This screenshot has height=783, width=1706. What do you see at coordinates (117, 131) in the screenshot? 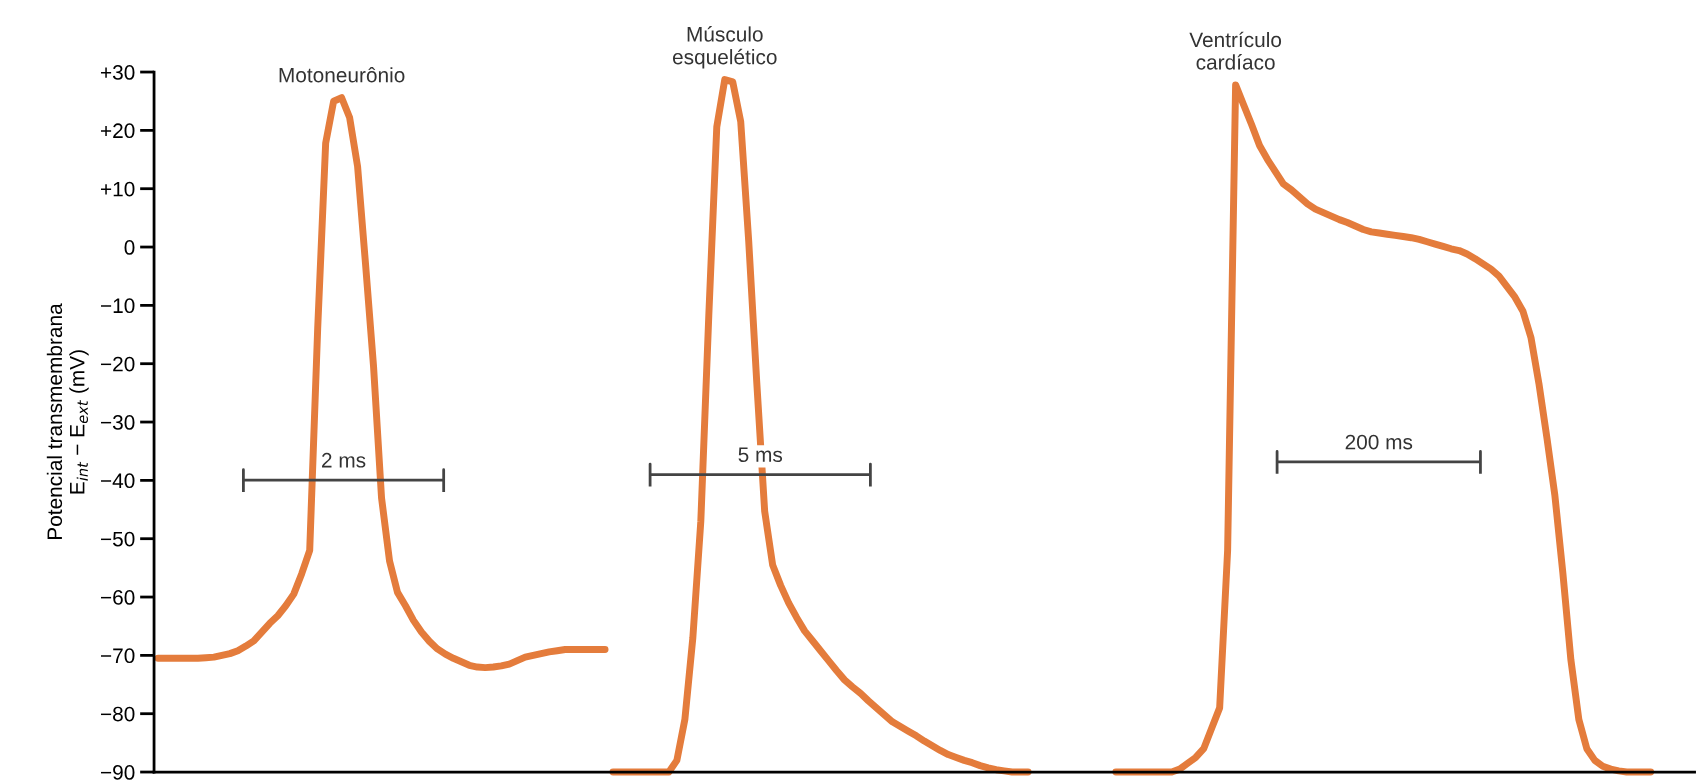
I see `y-tick-label: +20` at bounding box center [117, 131].